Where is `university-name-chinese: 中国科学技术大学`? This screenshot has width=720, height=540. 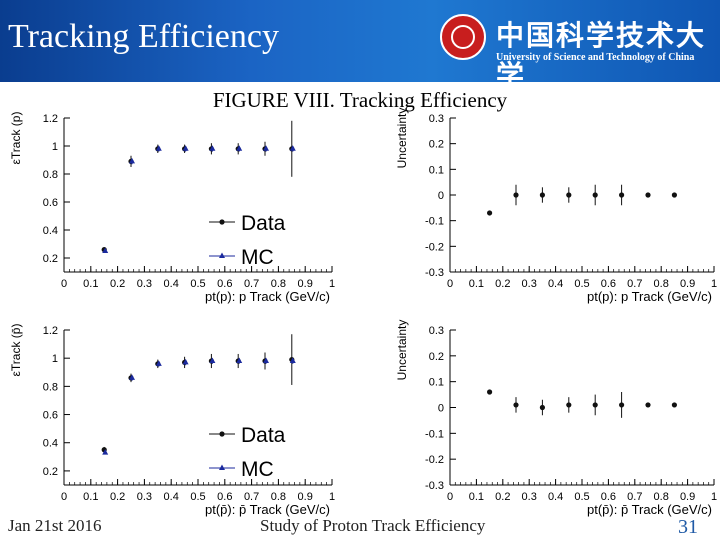 university-name-chinese: 中国科学技术大学 is located at coordinates (601, 55).